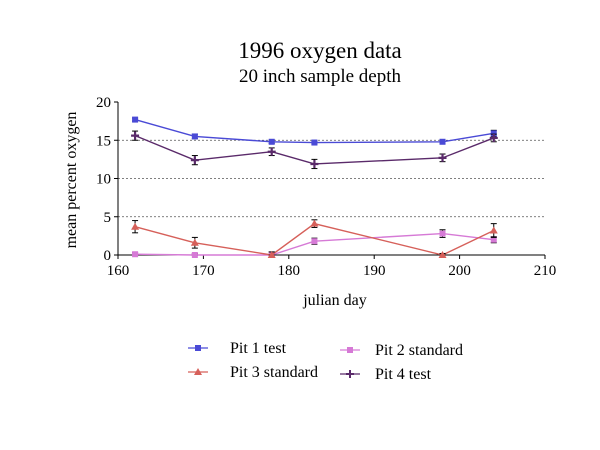  What do you see at coordinates (374, 271) in the screenshot?
I see `x-tick-label-190: 190` at bounding box center [374, 271].